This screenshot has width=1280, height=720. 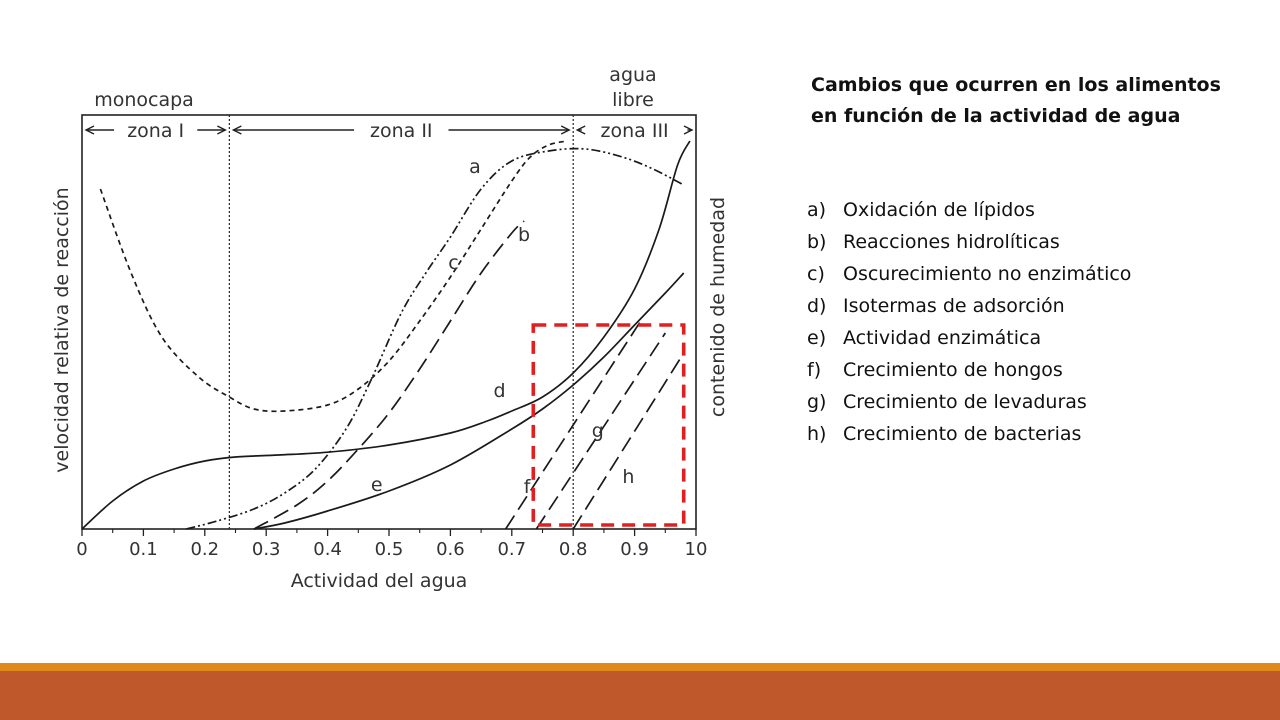 I want to click on series-line-e, so click(x=469, y=401).